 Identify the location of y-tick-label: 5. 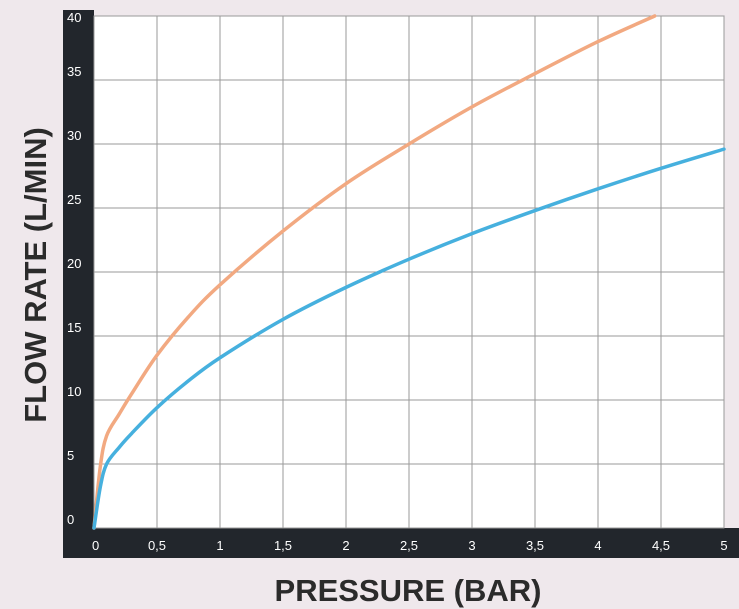
(70, 455).